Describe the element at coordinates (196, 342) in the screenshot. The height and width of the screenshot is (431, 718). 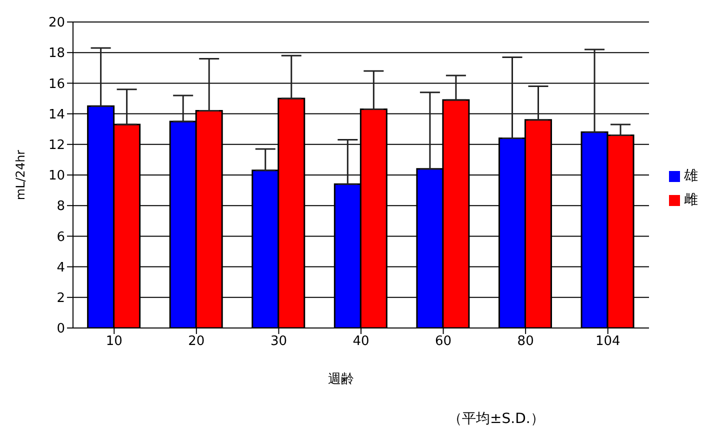
I see `x-tick-label: 20` at that location.